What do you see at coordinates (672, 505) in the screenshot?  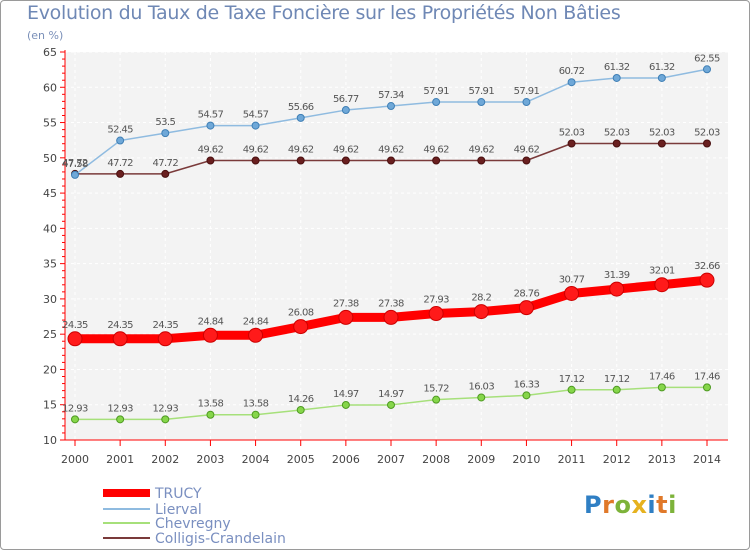 I see `logo-letter: i` at bounding box center [672, 505].